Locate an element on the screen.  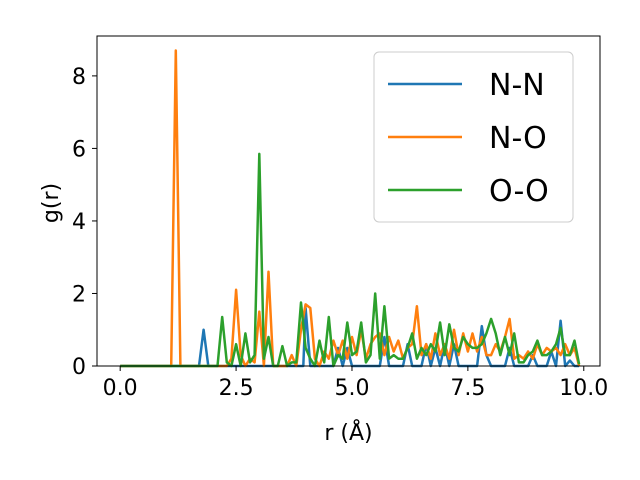
x-tick-label: 2.5 is located at coordinates (236, 388).